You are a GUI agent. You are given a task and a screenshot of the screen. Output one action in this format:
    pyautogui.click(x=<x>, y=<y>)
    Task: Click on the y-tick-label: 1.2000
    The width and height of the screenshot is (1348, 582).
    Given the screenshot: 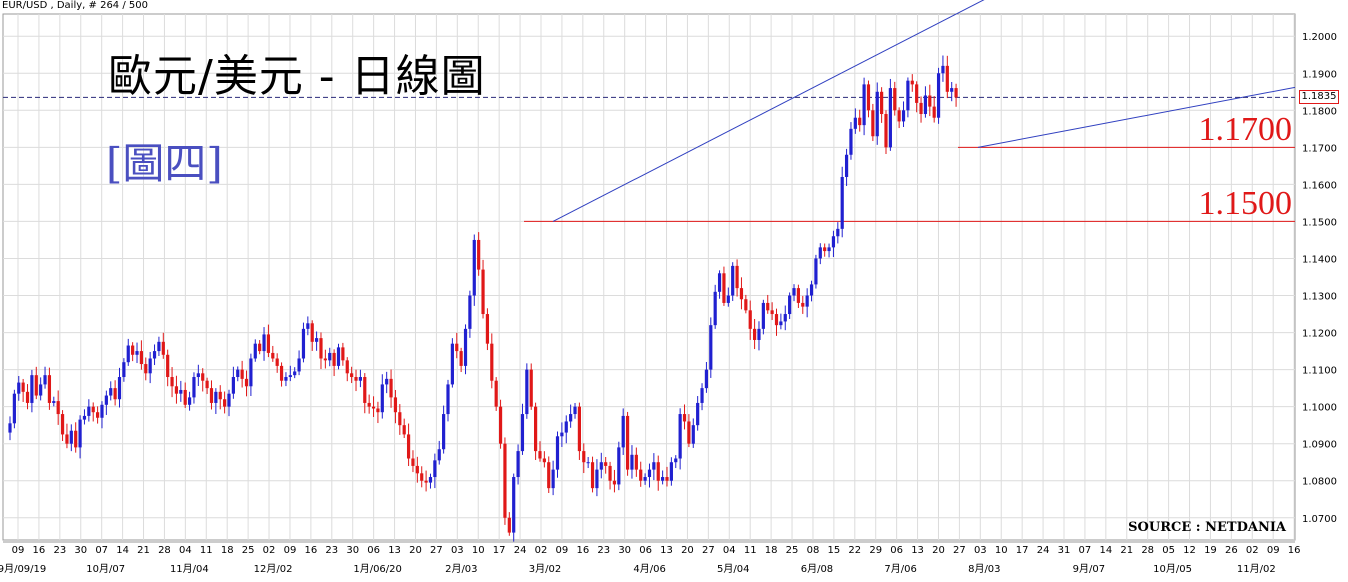 What is the action you would take?
    pyautogui.click(x=1319, y=37)
    